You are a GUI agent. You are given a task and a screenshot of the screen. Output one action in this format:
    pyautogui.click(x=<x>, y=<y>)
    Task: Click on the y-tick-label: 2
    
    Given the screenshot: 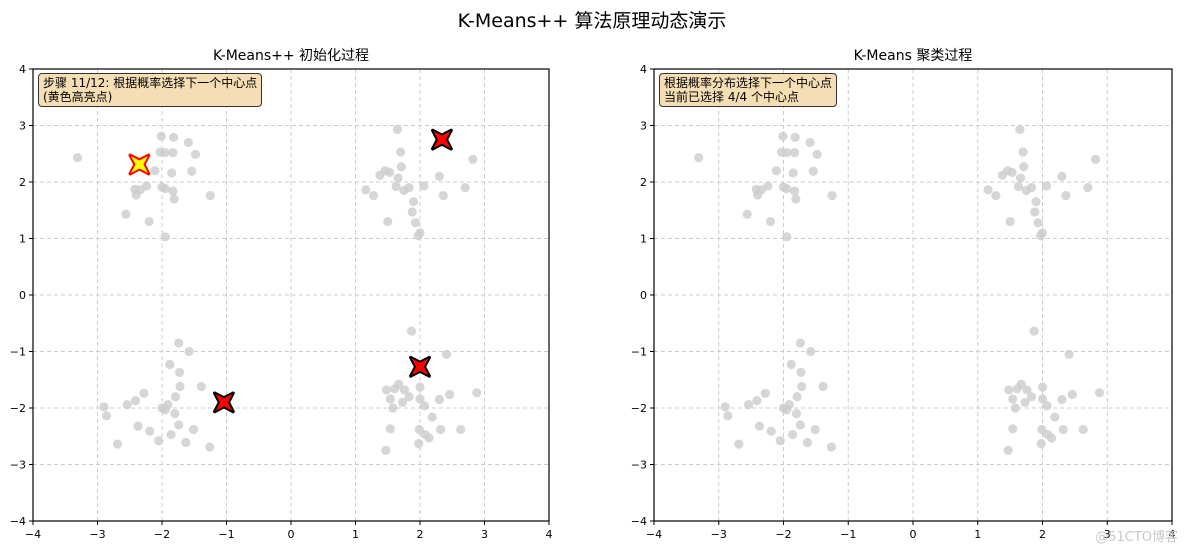 What is the action you would take?
    pyautogui.click(x=22, y=182)
    